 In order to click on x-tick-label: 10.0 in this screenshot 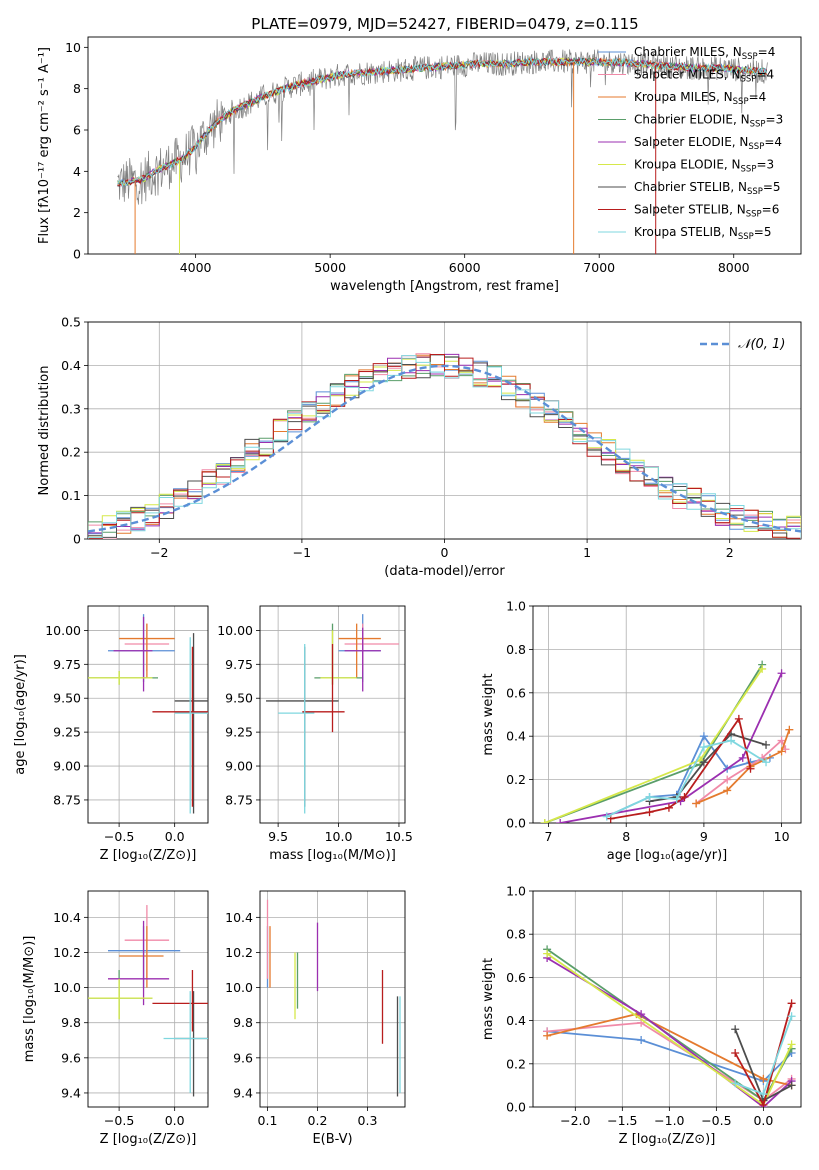, I will do `click(339, 836)`.